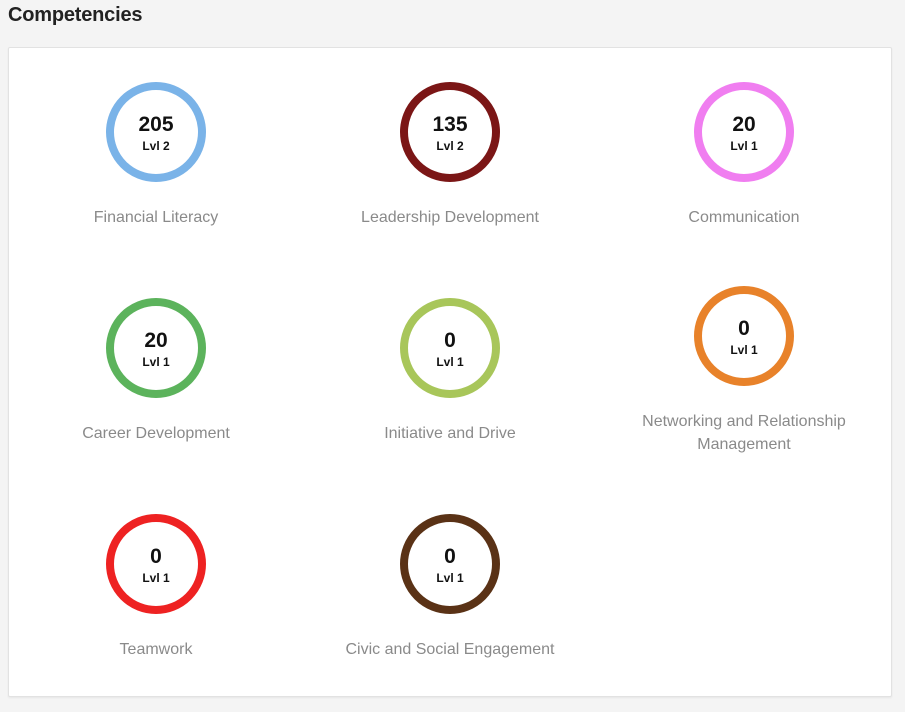  I want to click on competency-career-development: 20 Lvl 1 Career Development, so click(156, 371).